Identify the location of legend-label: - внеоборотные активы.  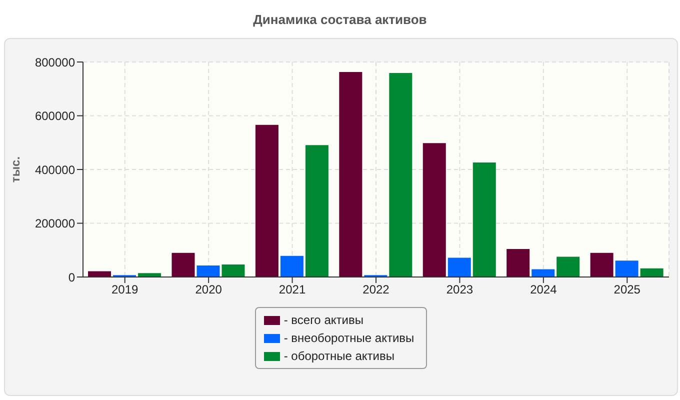
(349, 338).